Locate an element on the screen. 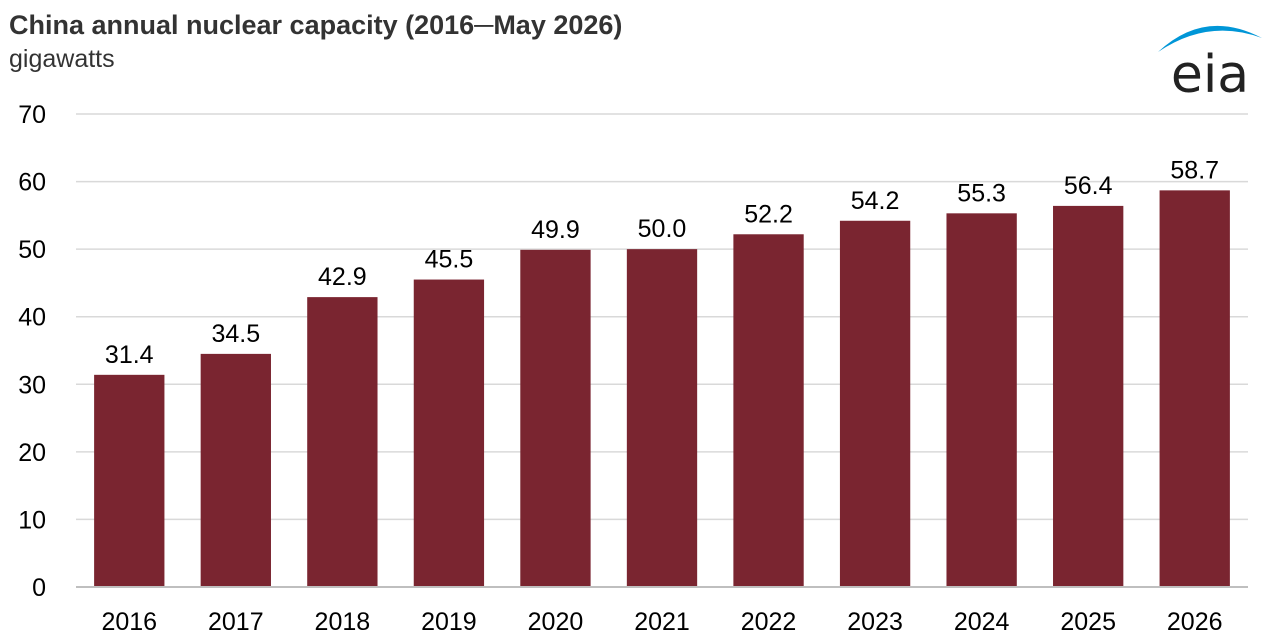  x-tick-label-2022: 2022 is located at coordinates (769, 622).